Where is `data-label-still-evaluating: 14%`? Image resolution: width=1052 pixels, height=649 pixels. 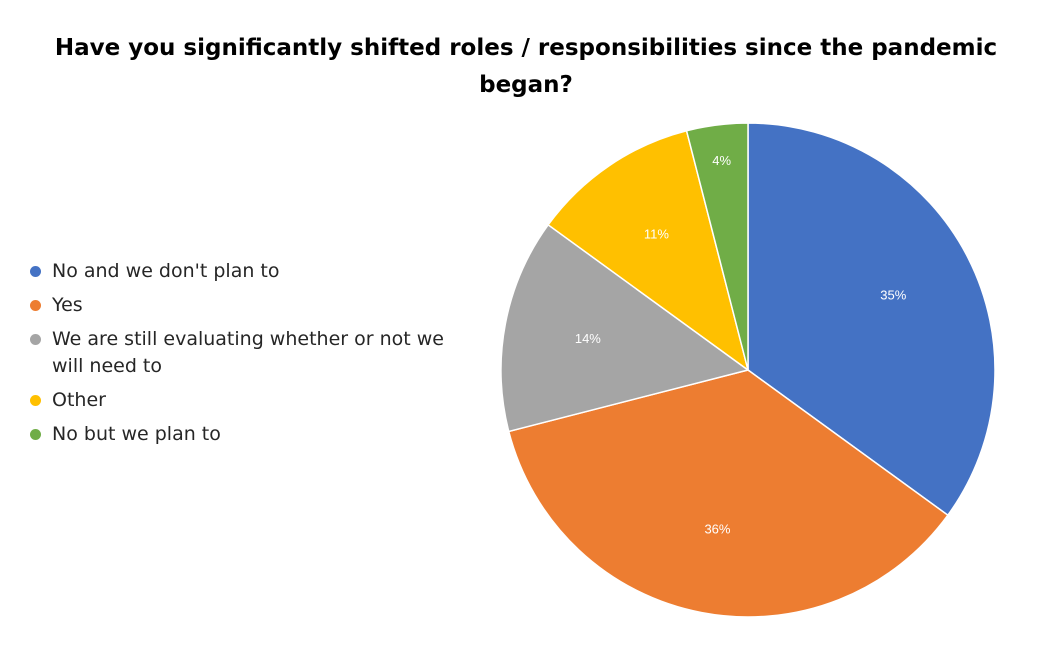
data-label-still-evaluating: 14% is located at coordinates (588, 338).